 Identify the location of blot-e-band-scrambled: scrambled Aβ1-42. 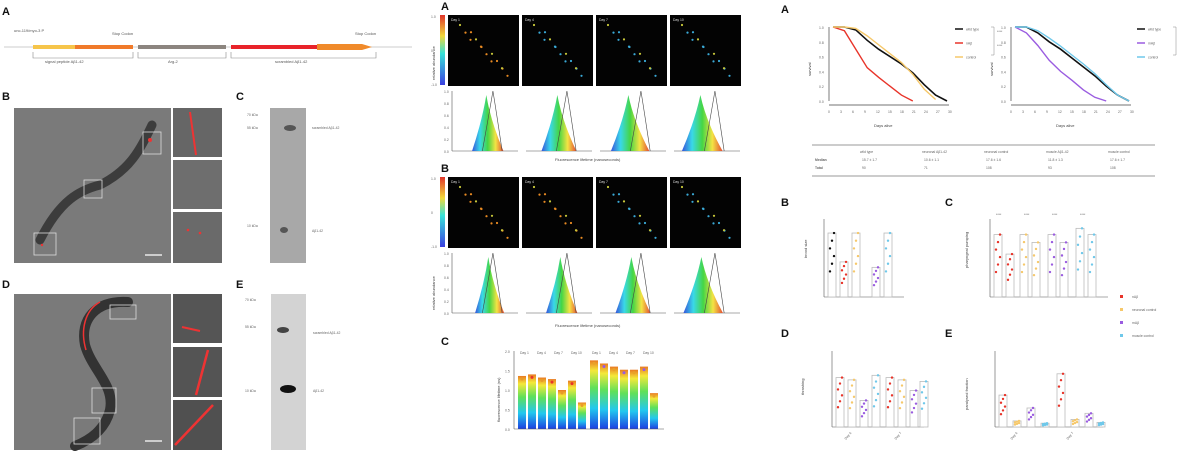
(327, 333).